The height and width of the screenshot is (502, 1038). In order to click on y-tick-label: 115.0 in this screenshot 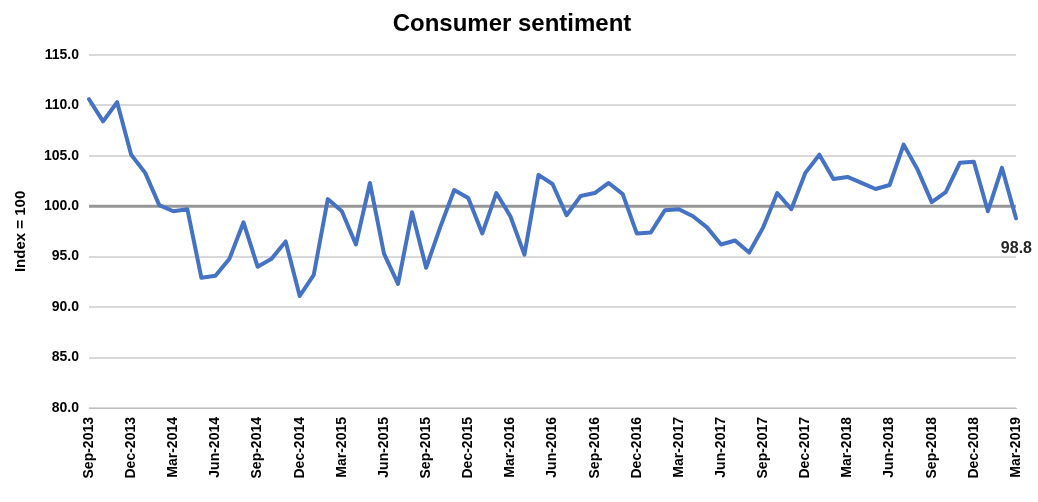, I will do `click(62, 53)`.